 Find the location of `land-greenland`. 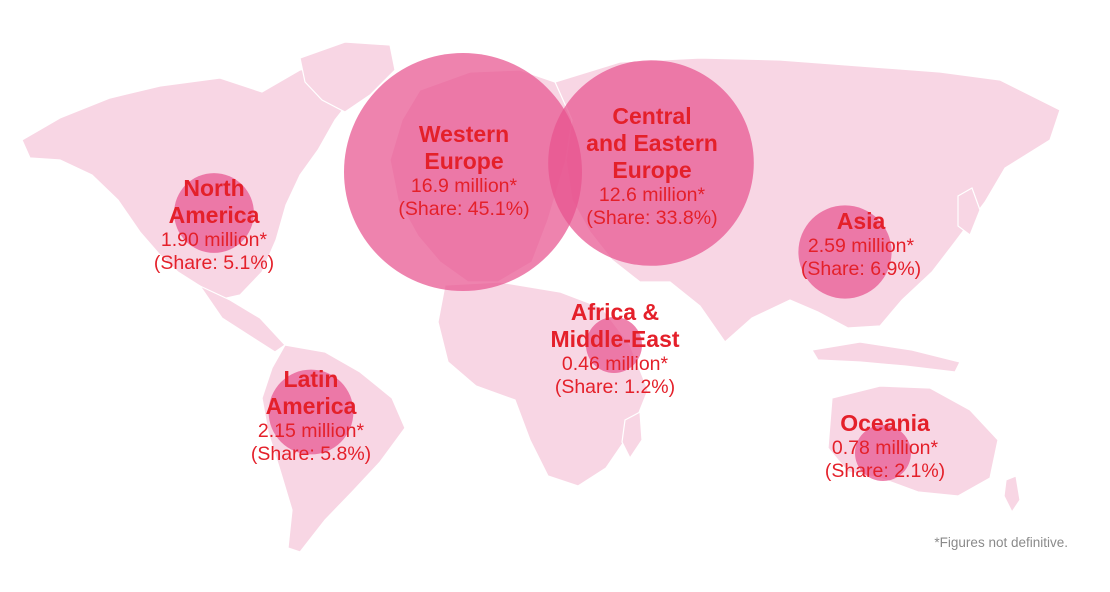

land-greenland is located at coordinates (347, 77).